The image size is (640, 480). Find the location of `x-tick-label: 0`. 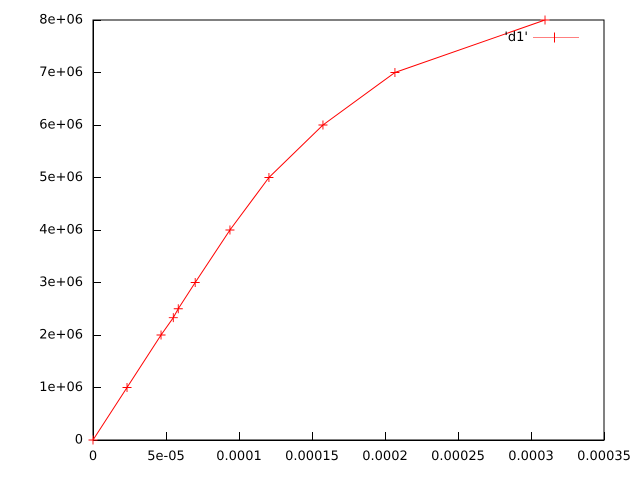

x-tick-label: 0 is located at coordinates (93, 456).